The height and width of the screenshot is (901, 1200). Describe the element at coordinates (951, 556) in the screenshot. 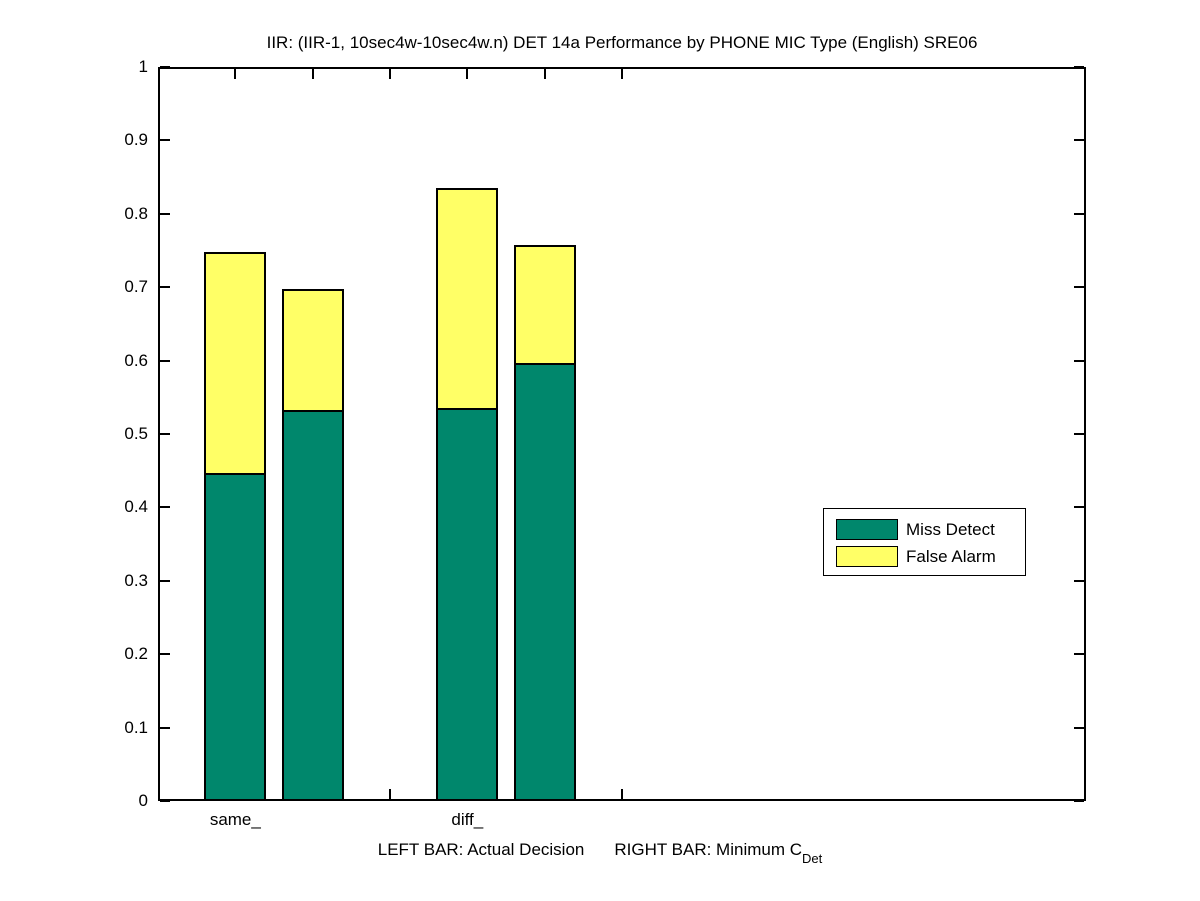

I see `legend-label-false-alarm: False Alarm` at that location.